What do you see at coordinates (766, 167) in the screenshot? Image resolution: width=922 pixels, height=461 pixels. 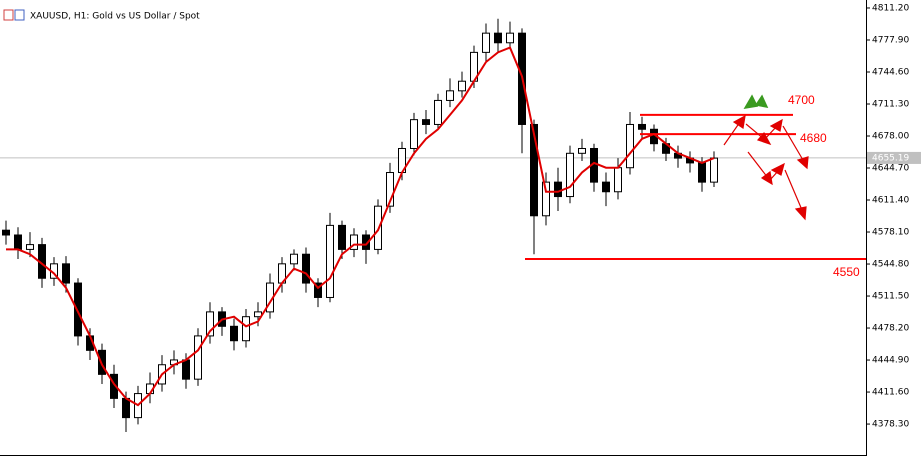 I see `annotation-arrows` at bounding box center [766, 167].